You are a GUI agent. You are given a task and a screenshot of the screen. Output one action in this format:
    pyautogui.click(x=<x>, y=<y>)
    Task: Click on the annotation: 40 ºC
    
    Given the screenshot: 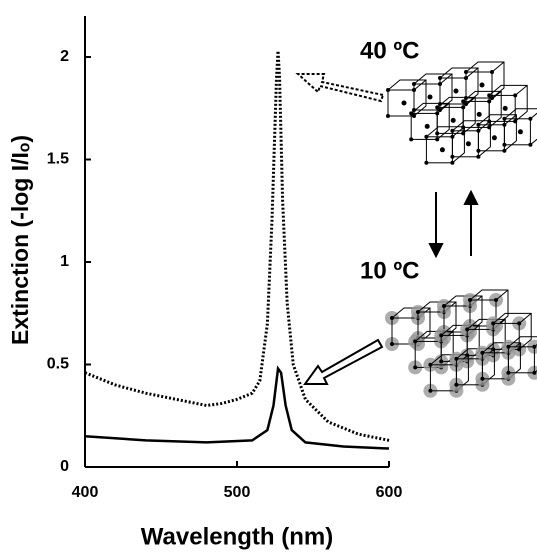 What is the action you would take?
    pyautogui.click(x=389, y=50)
    